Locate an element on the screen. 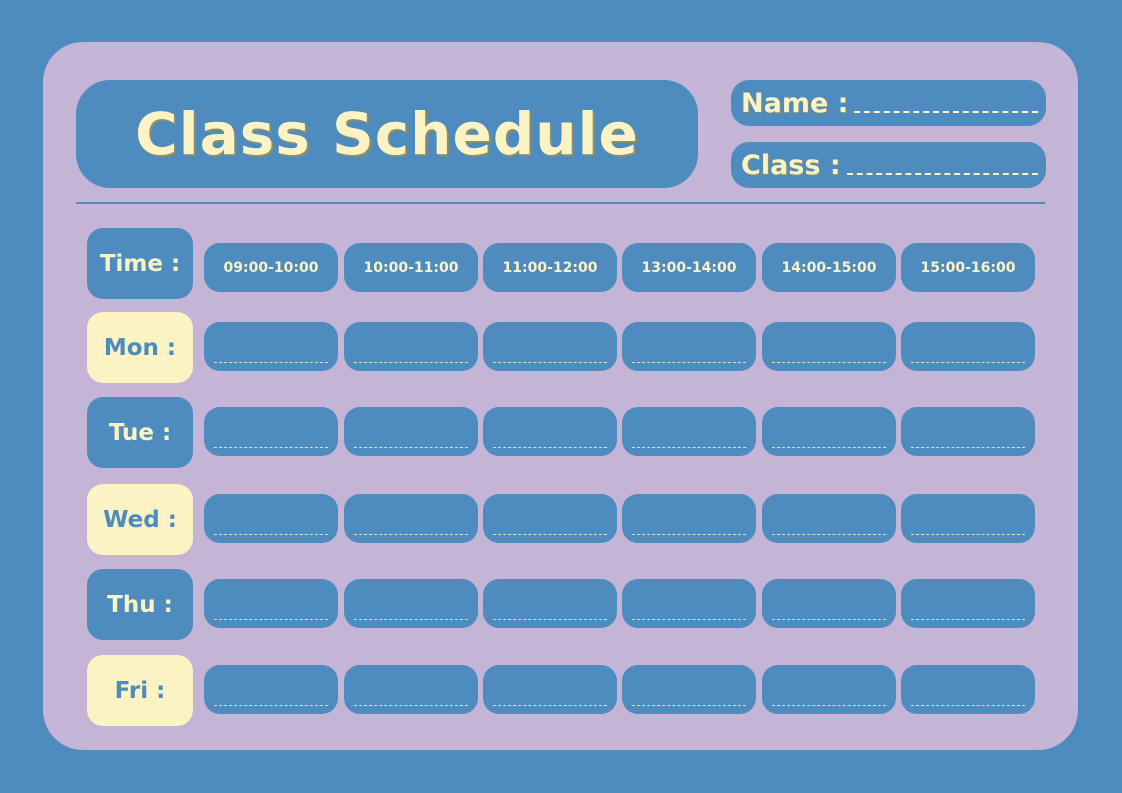 This screenshot has height=793, width=1122. day-label: Wed : is located at coordinates (140, 519).